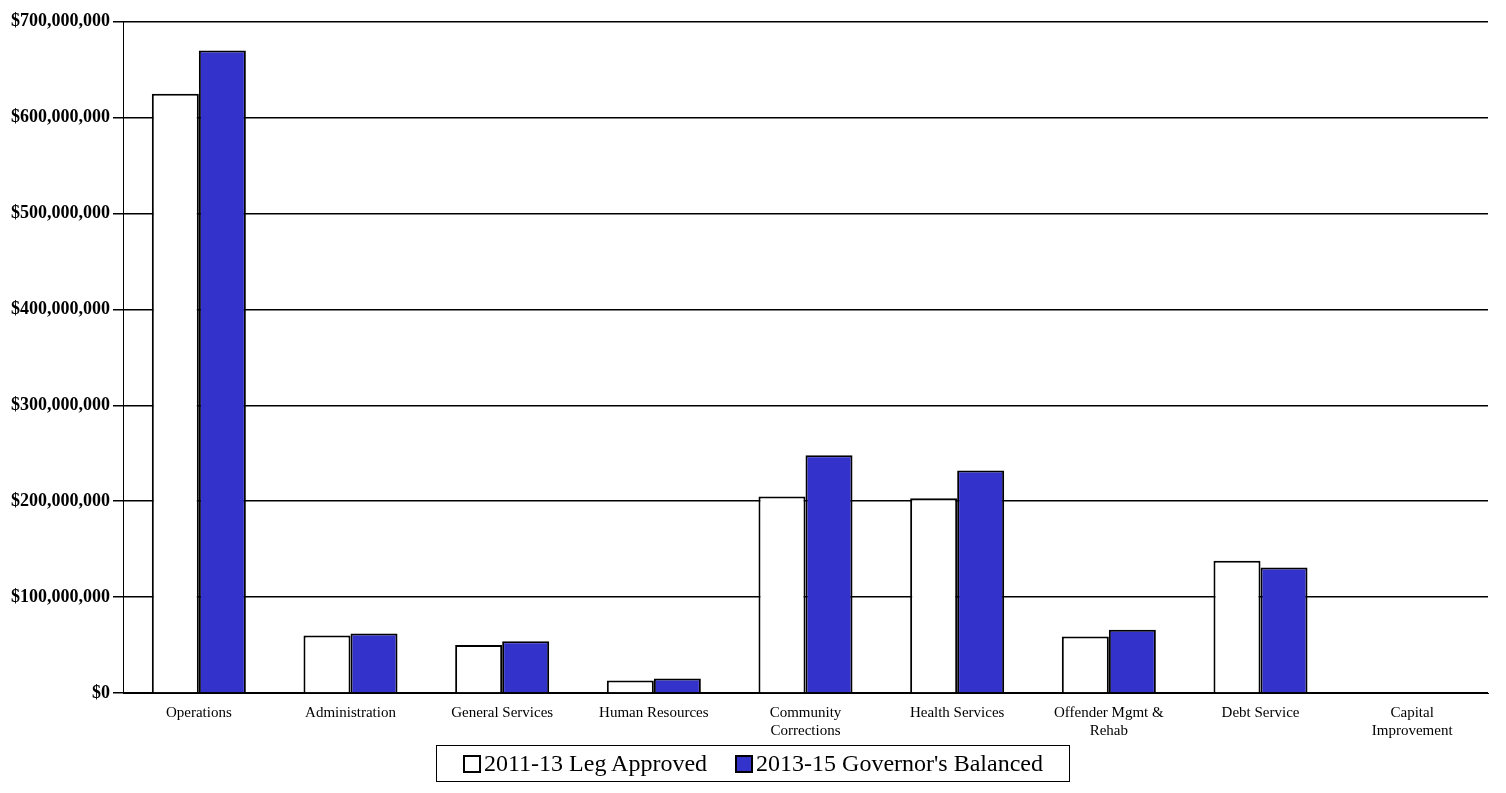  I want to click on legend-label: 2013-15 Governor's Balanced, so click(899, 763).